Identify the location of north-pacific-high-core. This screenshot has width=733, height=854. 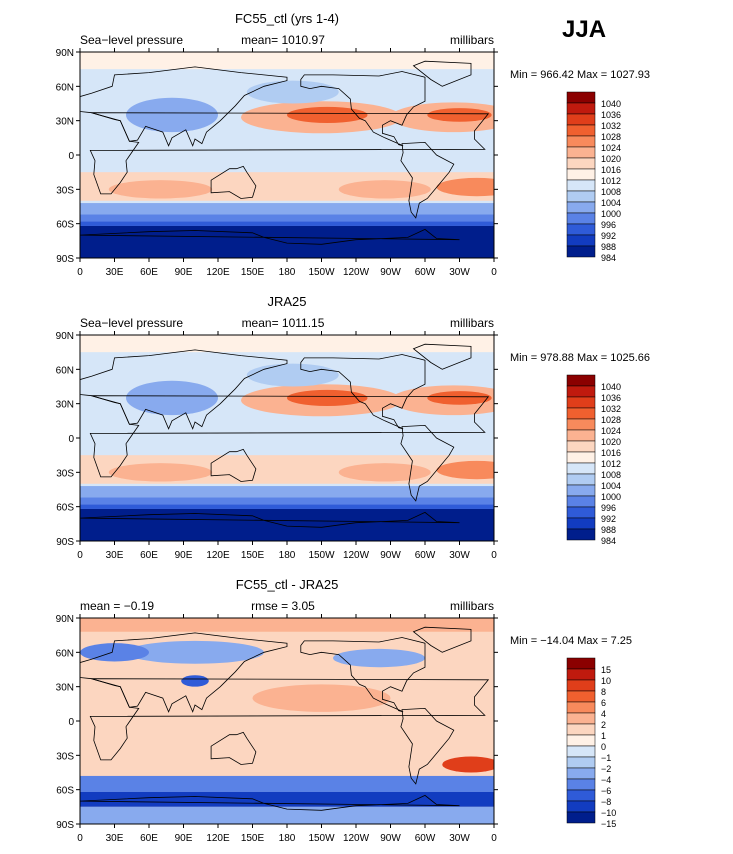
(327, 114).